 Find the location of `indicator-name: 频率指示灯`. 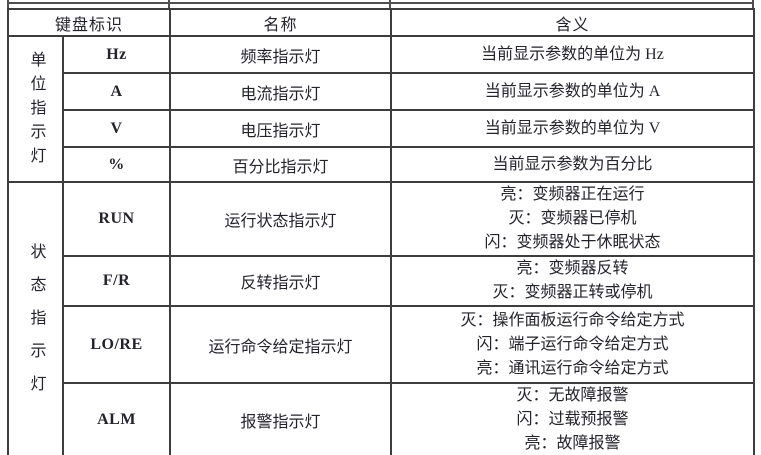

indicator-name: 频率指示灯 is located at coordinates (281, 54).